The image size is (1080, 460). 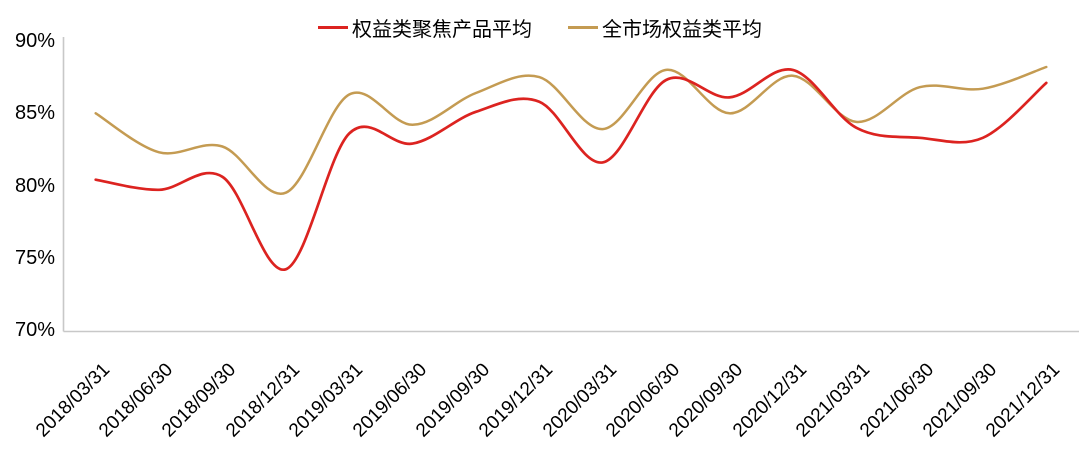 What do you see at coordinates (34, 113) in the screenshot?
I see `y-tick-label: 85%` at bounding box center [34, 113].